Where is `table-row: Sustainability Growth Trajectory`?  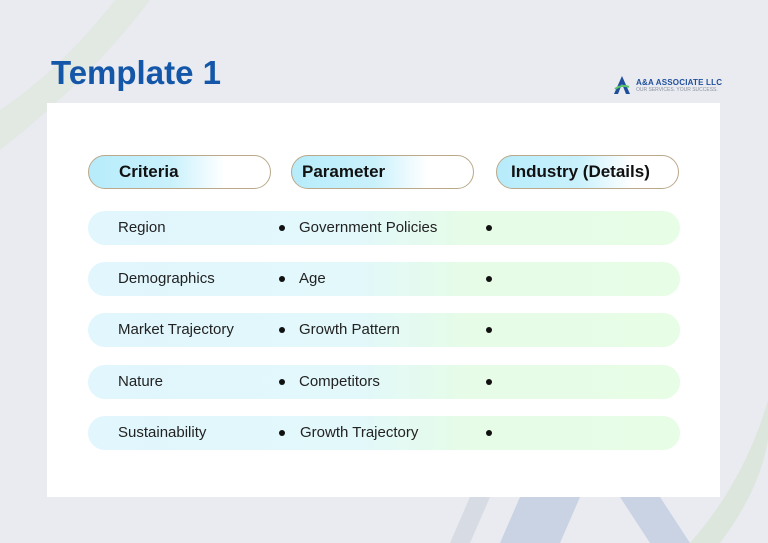
table-row: Sustainability Growth Trajectory is located at coordinates (384, 433).